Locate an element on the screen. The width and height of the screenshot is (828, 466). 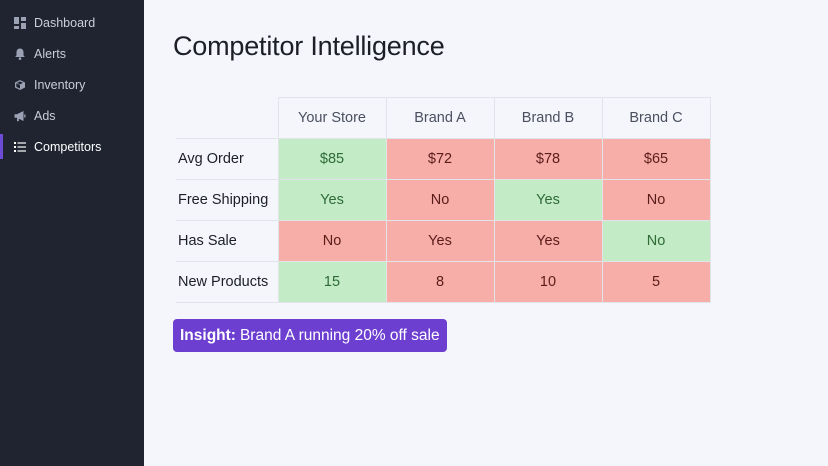
dashboard-icon is located at coordinates (20, 22).